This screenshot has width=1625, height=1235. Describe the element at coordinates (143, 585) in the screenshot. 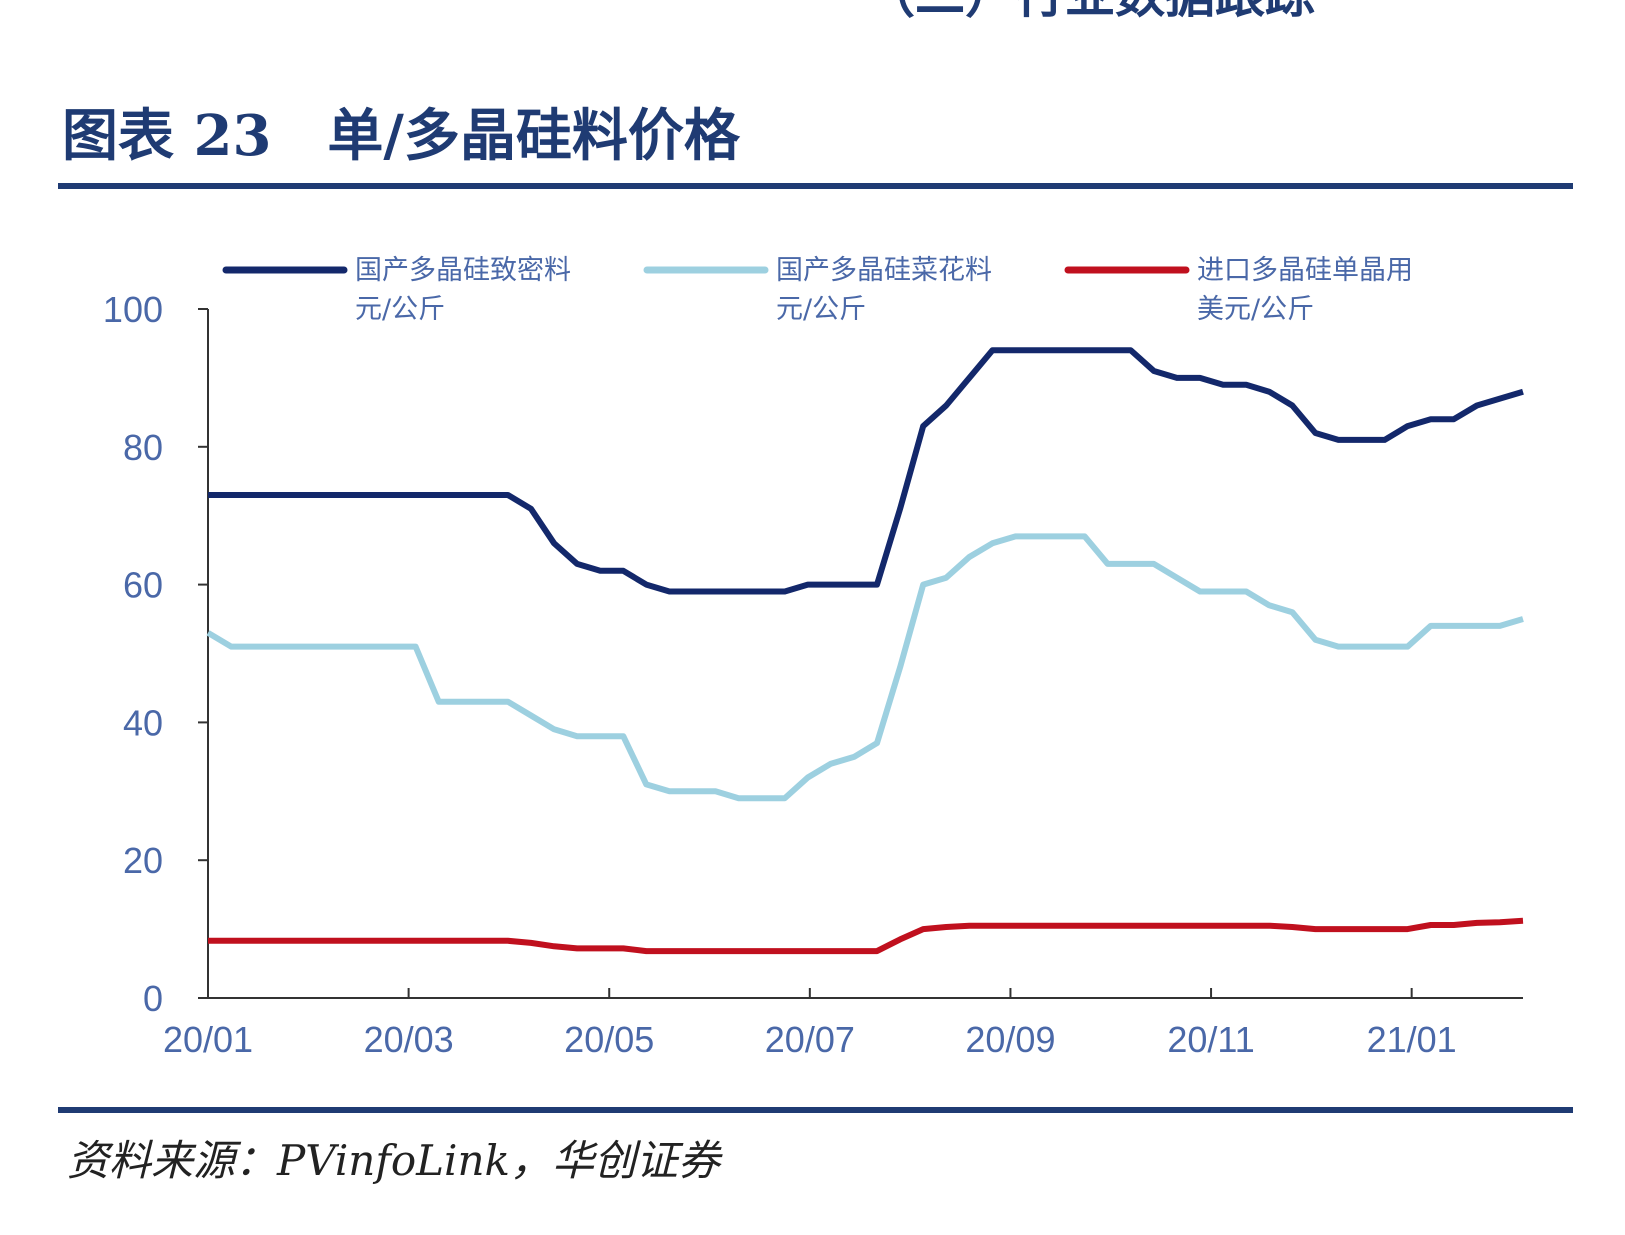

I see `y-tick-label: 60` at that location.